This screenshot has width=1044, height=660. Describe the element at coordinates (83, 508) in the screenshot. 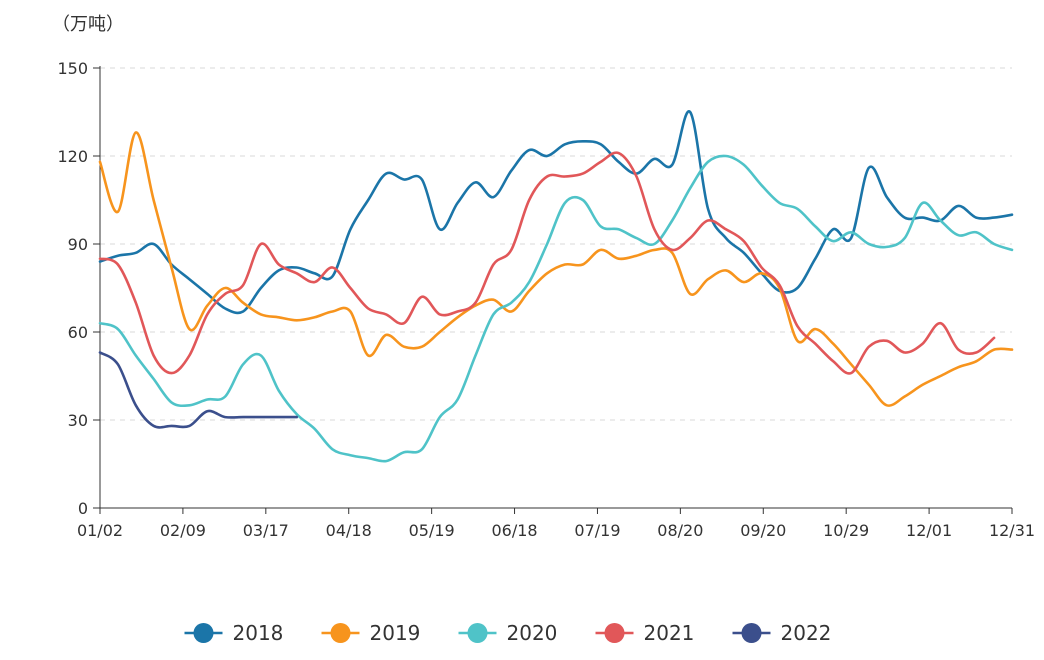

I see `y-tick-label: 0` at that location.